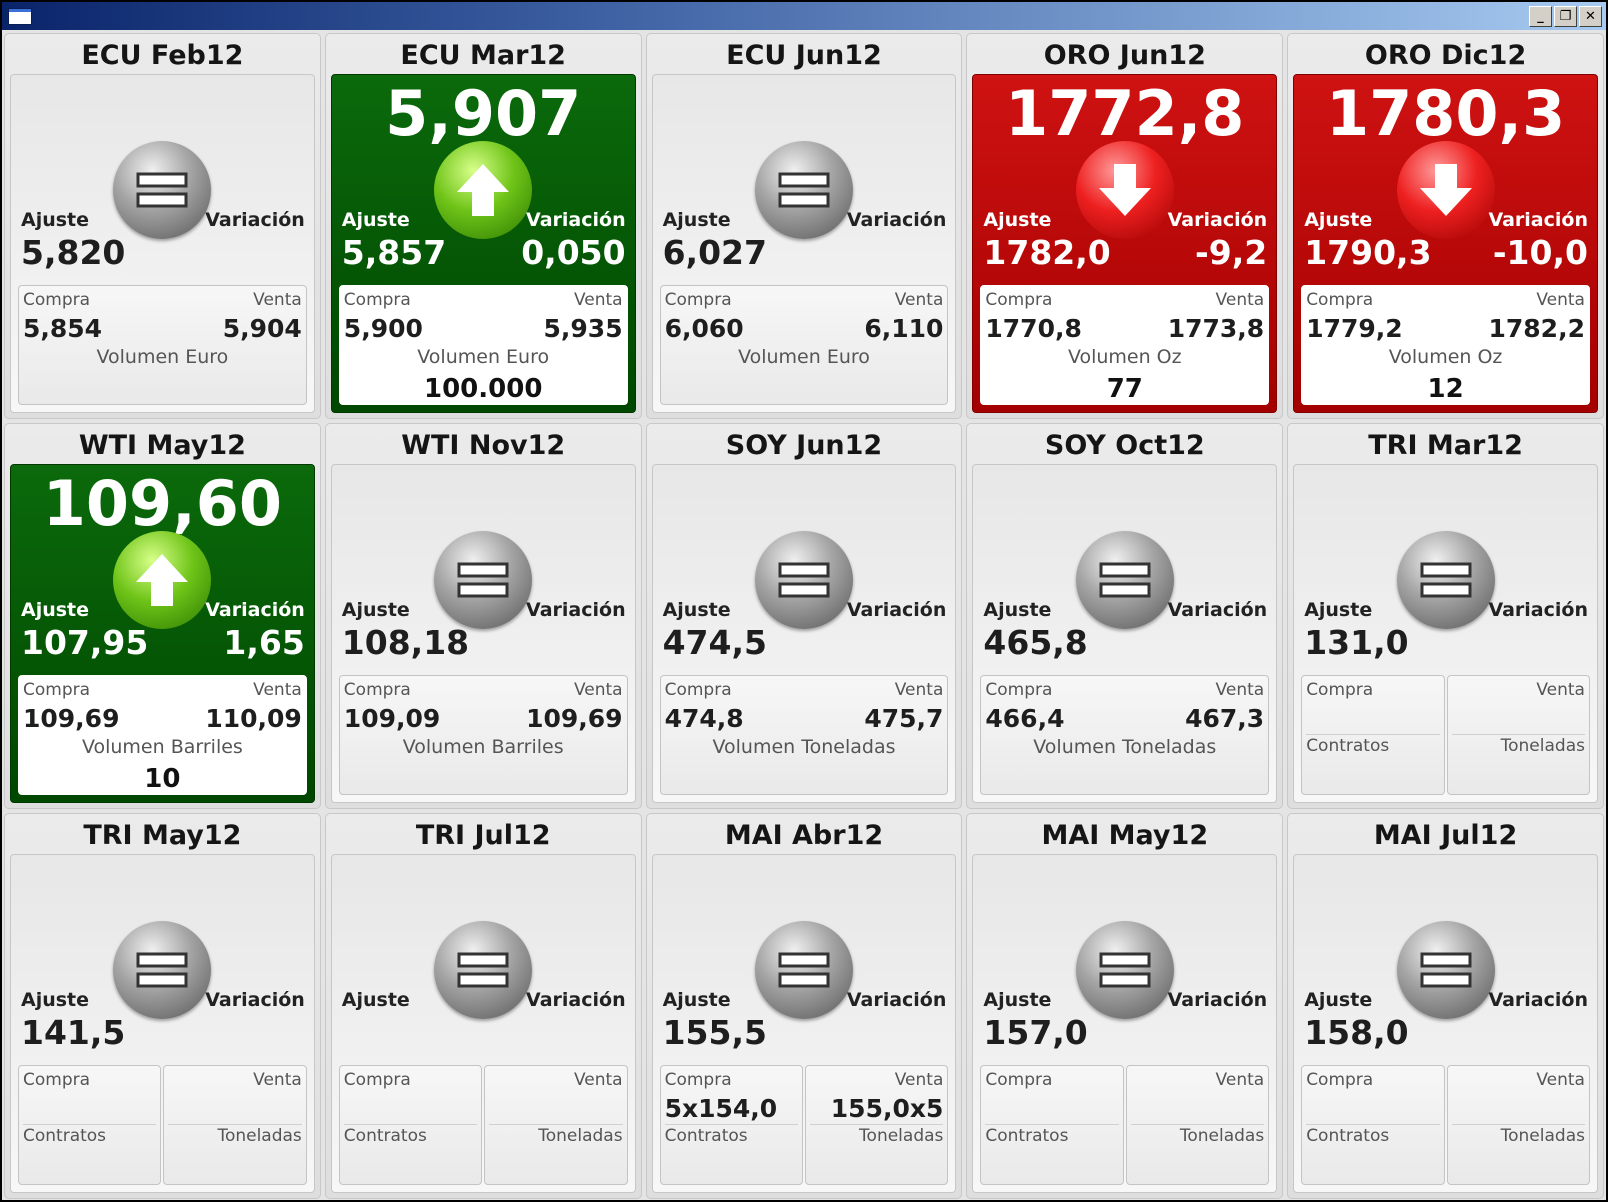 The image size is (1608, 1202). What do you see at coordinates (1035, 642) in the screenshot?
I see `ajuste-value: 465,8` at bounding box center [1035, 642].